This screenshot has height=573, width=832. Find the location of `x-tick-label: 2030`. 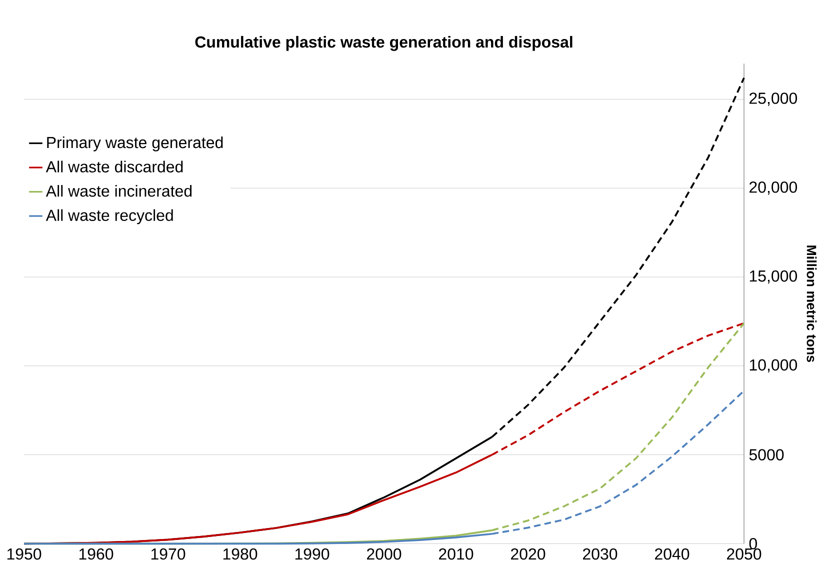

x-tick-label: 2030 is located at coordinates (600, 554).